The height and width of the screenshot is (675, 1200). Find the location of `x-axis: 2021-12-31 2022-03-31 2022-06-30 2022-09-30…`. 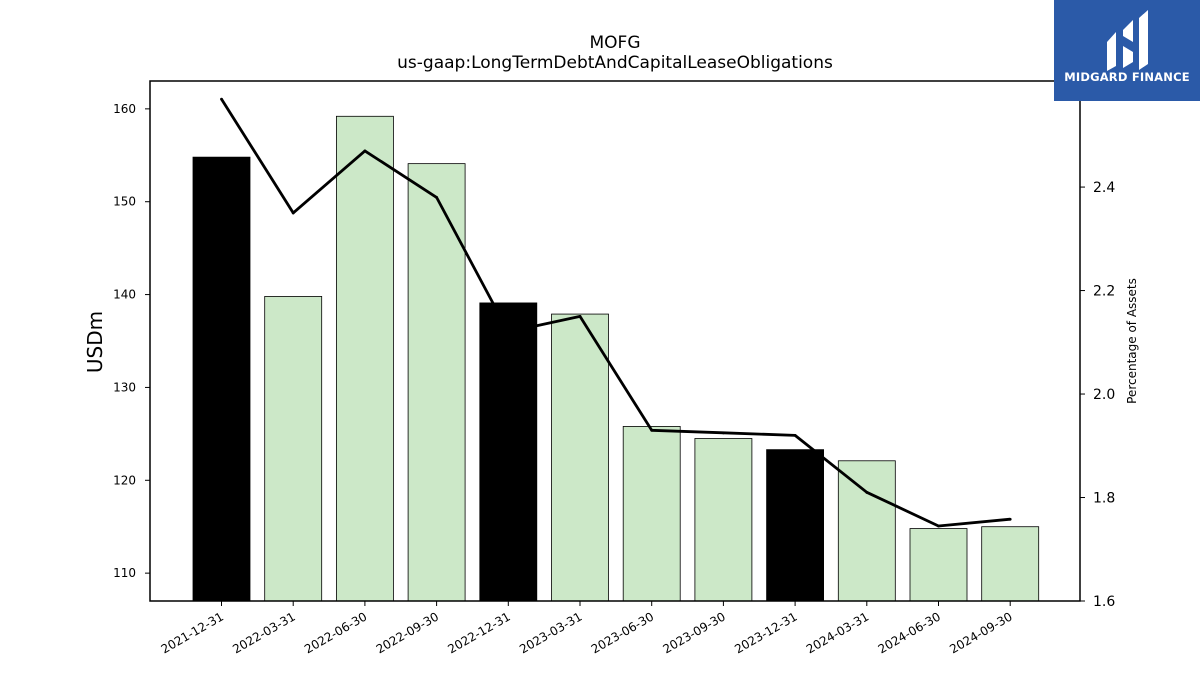

x-axis: 2021-12-31 2022-03-31 2022-06-30 2022-09-30… is located at coordinates (587, 628).